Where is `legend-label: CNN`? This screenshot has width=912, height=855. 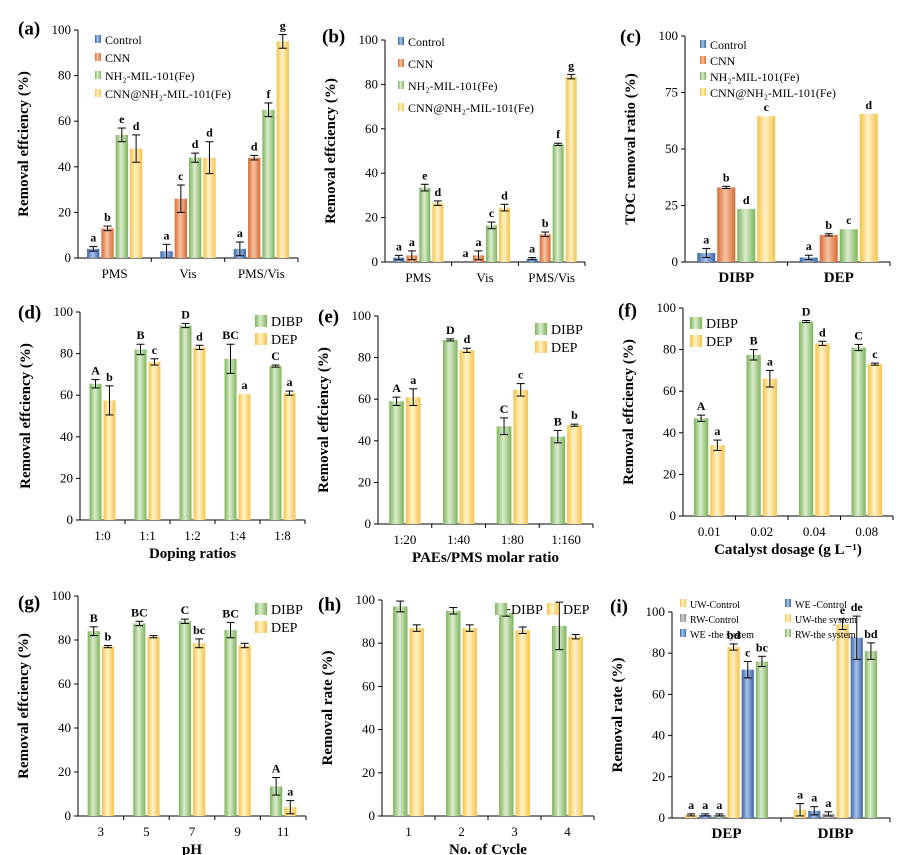 legend-label: CNN is located at coordinates (118, 58).